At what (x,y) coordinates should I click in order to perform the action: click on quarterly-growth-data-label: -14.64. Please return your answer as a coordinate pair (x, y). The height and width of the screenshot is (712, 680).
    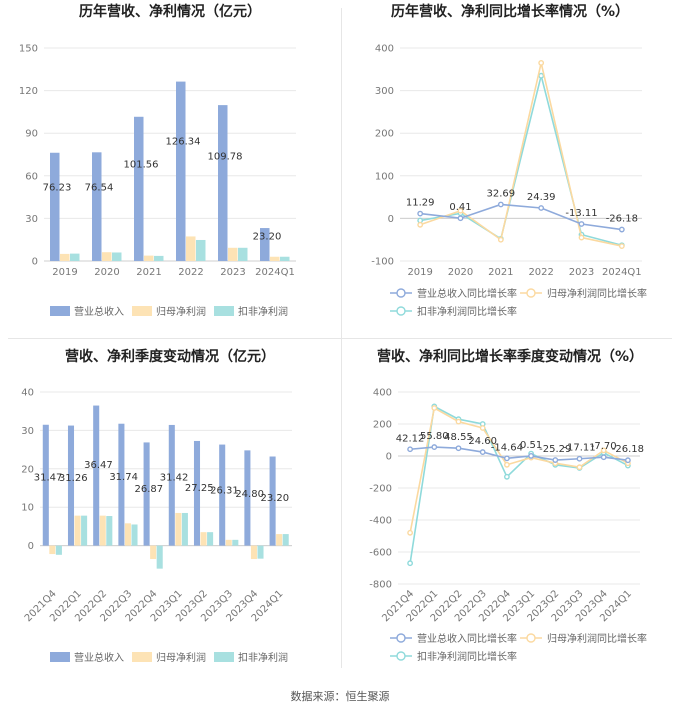
    Looking at the image, I should click on (507, 447).